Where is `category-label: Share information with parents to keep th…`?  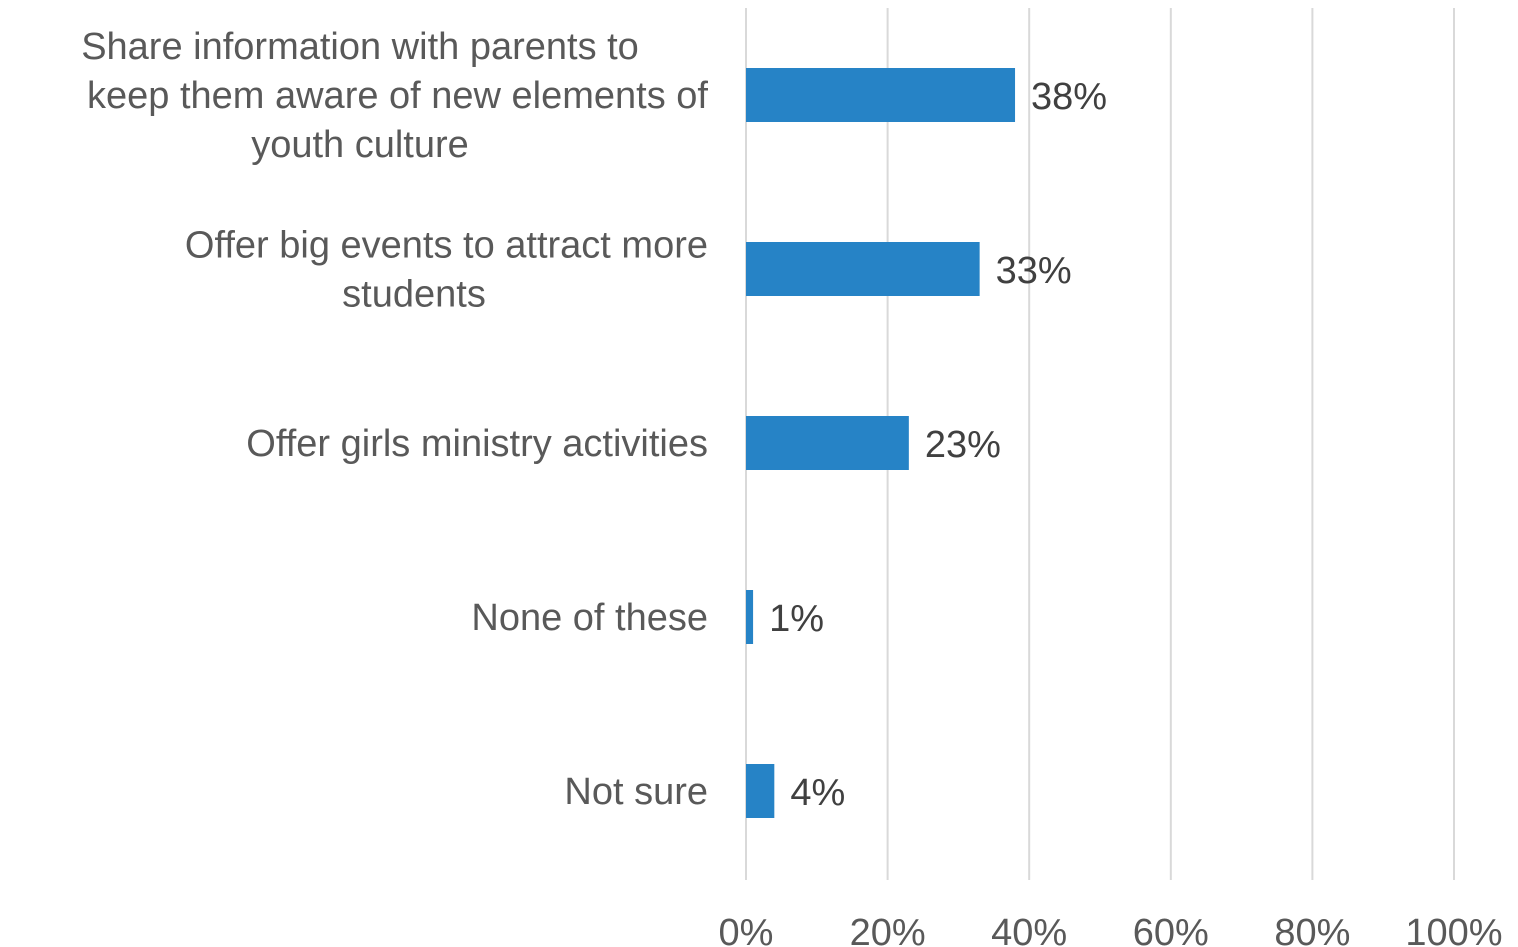
category-label: Share information with parents to keep th… is located at coordinates (394, 96).